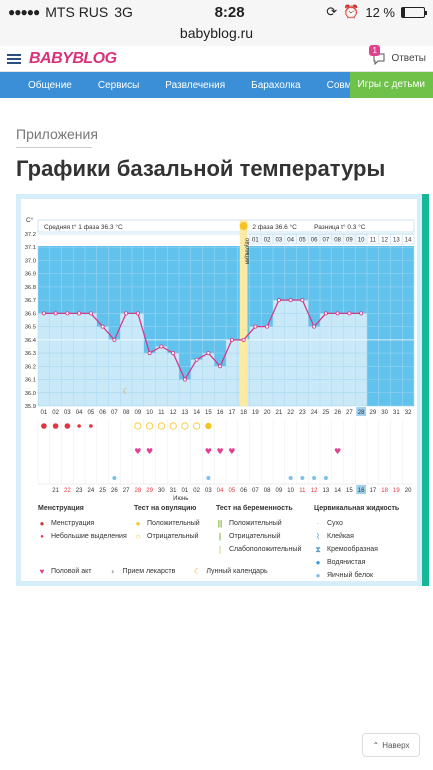  What do you see at coordinates (208, 491) in the screenshot?
I see `date-label: 03` at bounding box center [208, 491].